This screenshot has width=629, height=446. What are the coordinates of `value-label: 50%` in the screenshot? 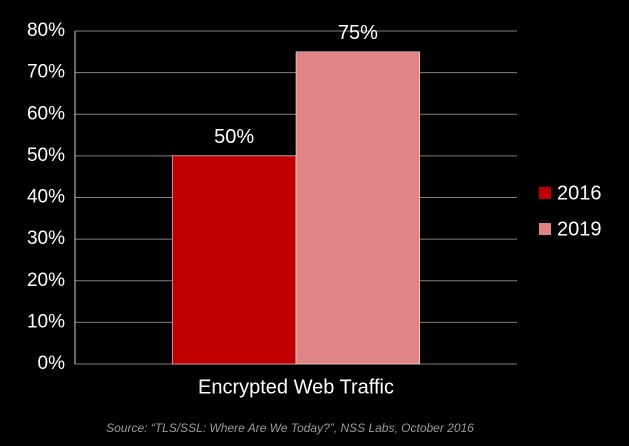 It's located at (234, 137).